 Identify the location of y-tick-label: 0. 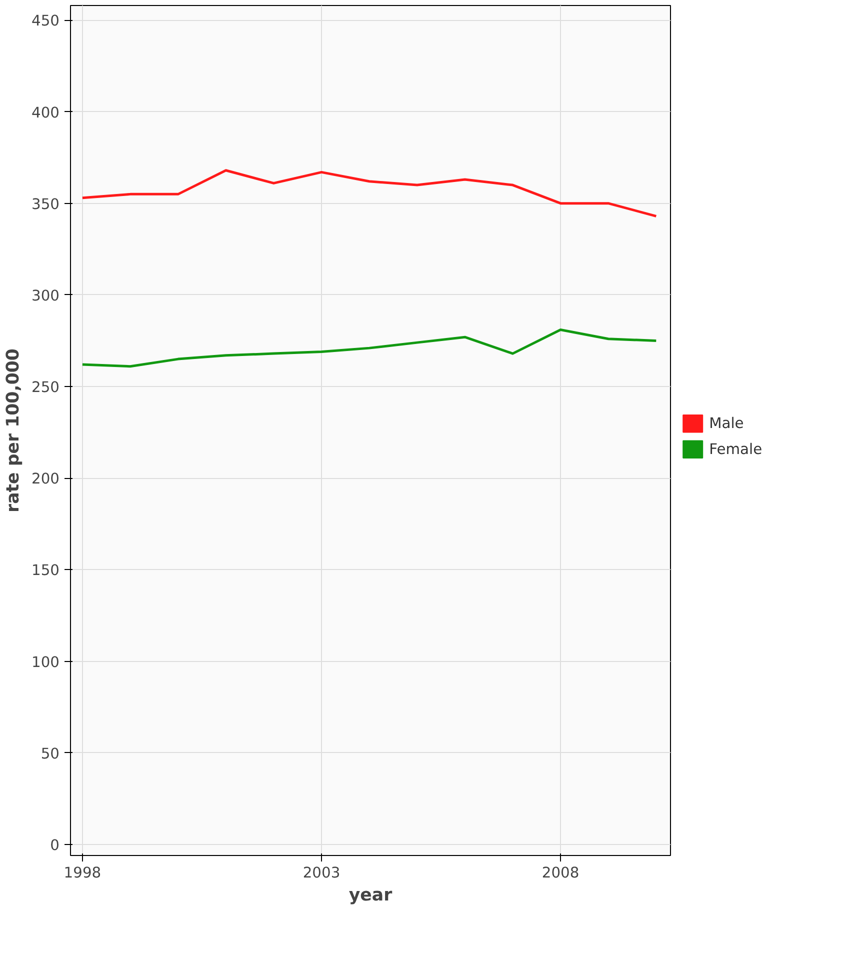
(55, 845).